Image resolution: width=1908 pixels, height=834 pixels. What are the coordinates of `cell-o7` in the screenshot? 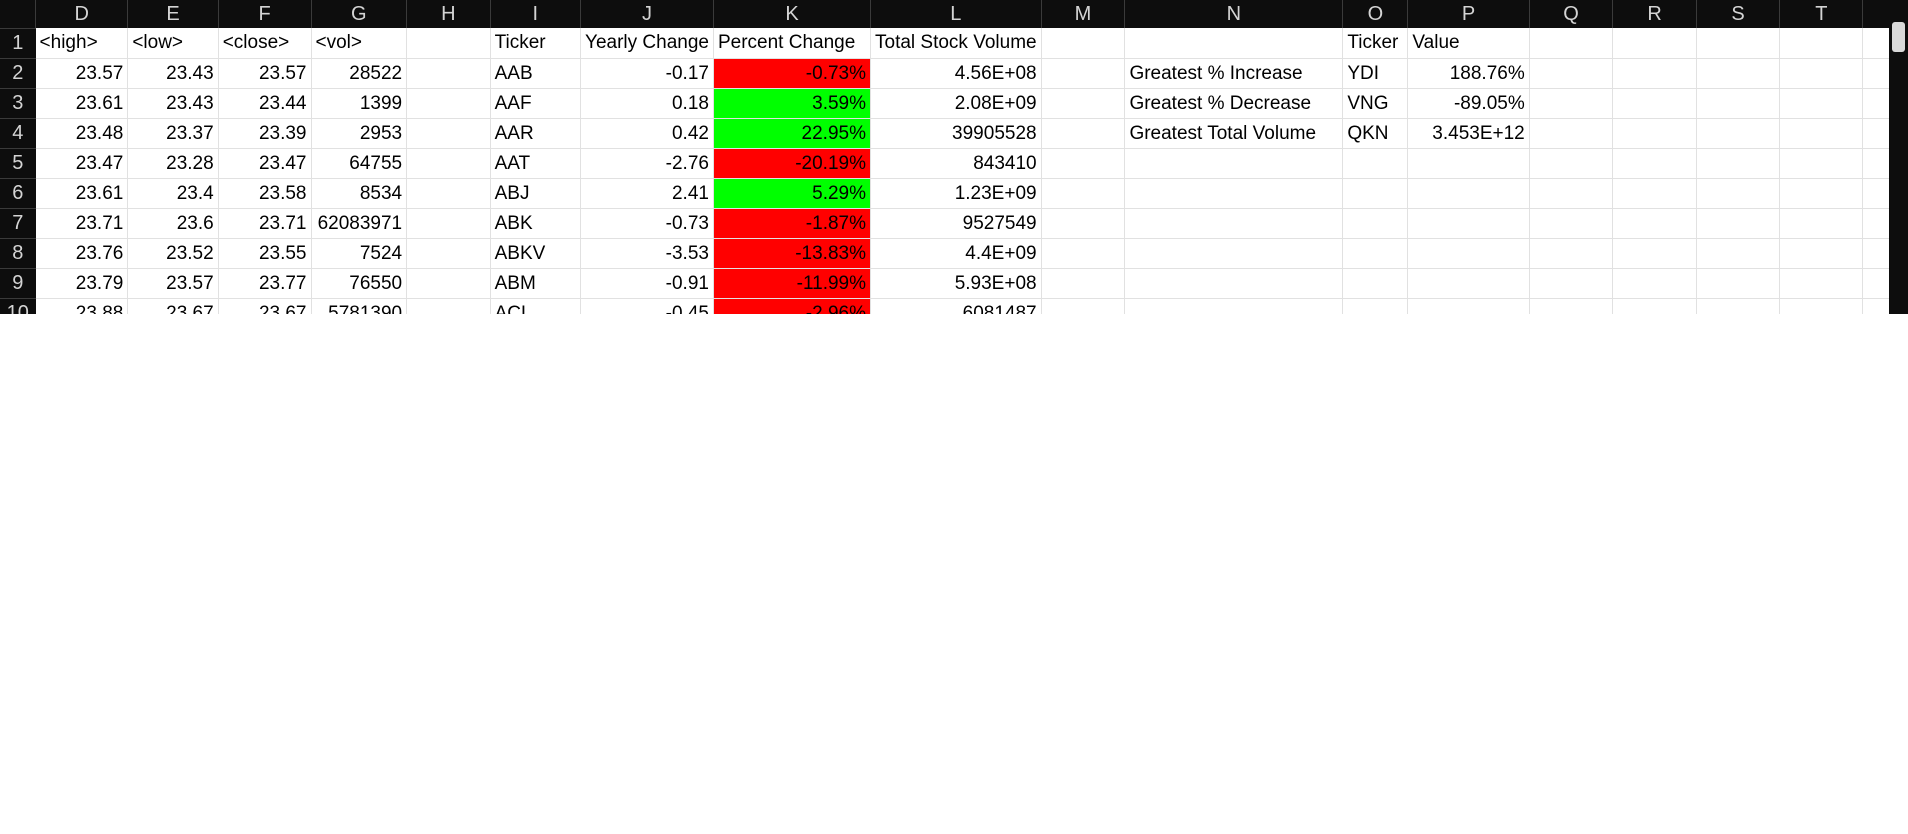 It's located at (1375, 223).